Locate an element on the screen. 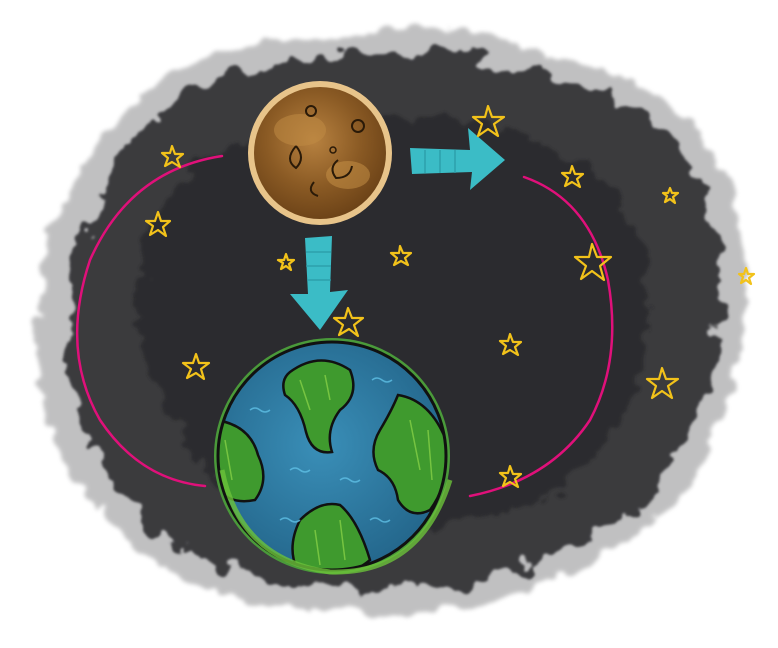 This screenshot has width=778, height=648. arrow-down-icon is located at coordinates (319, 283).